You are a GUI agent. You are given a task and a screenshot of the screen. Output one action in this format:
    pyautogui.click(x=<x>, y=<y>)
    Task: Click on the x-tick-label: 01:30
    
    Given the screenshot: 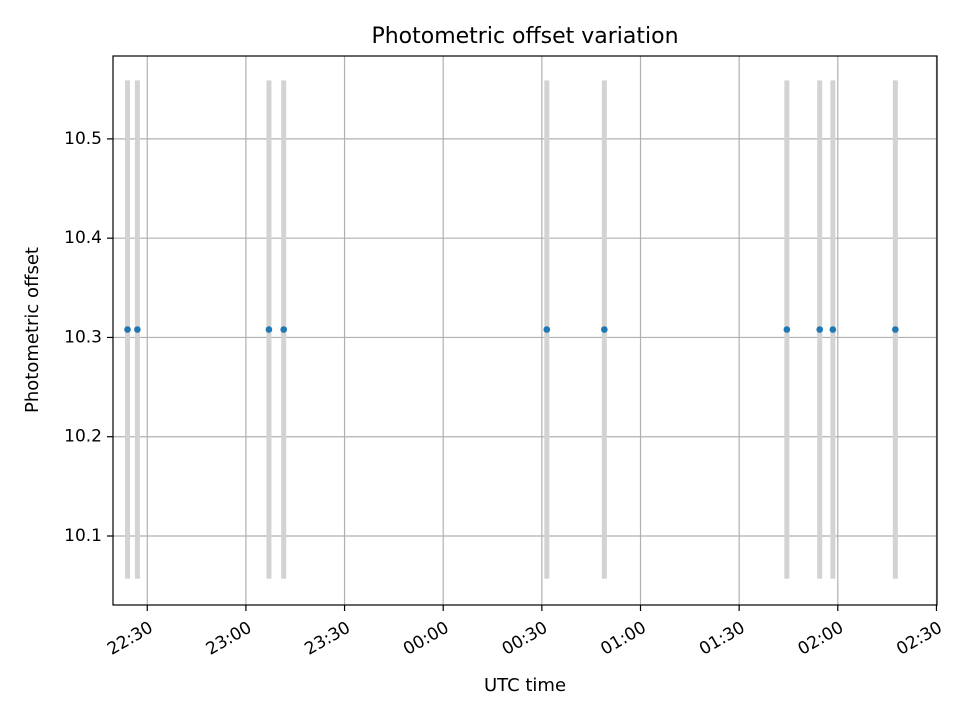 What is the action you would take?
    pyautogui.click(x=722, y=639)
    